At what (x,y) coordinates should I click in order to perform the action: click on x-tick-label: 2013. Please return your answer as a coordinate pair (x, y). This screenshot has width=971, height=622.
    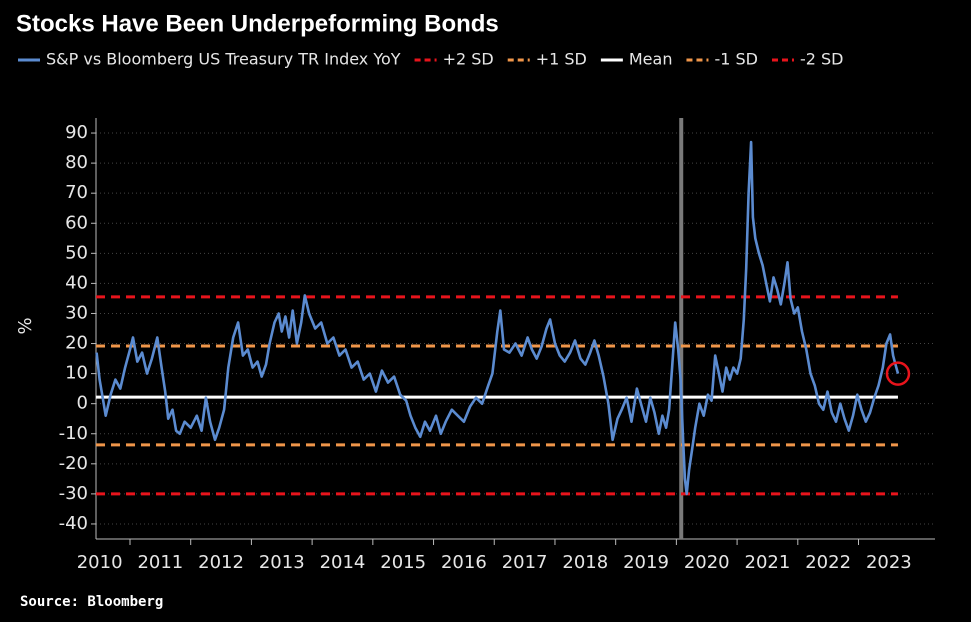
    Looking at the image, I should click on (282, 562).